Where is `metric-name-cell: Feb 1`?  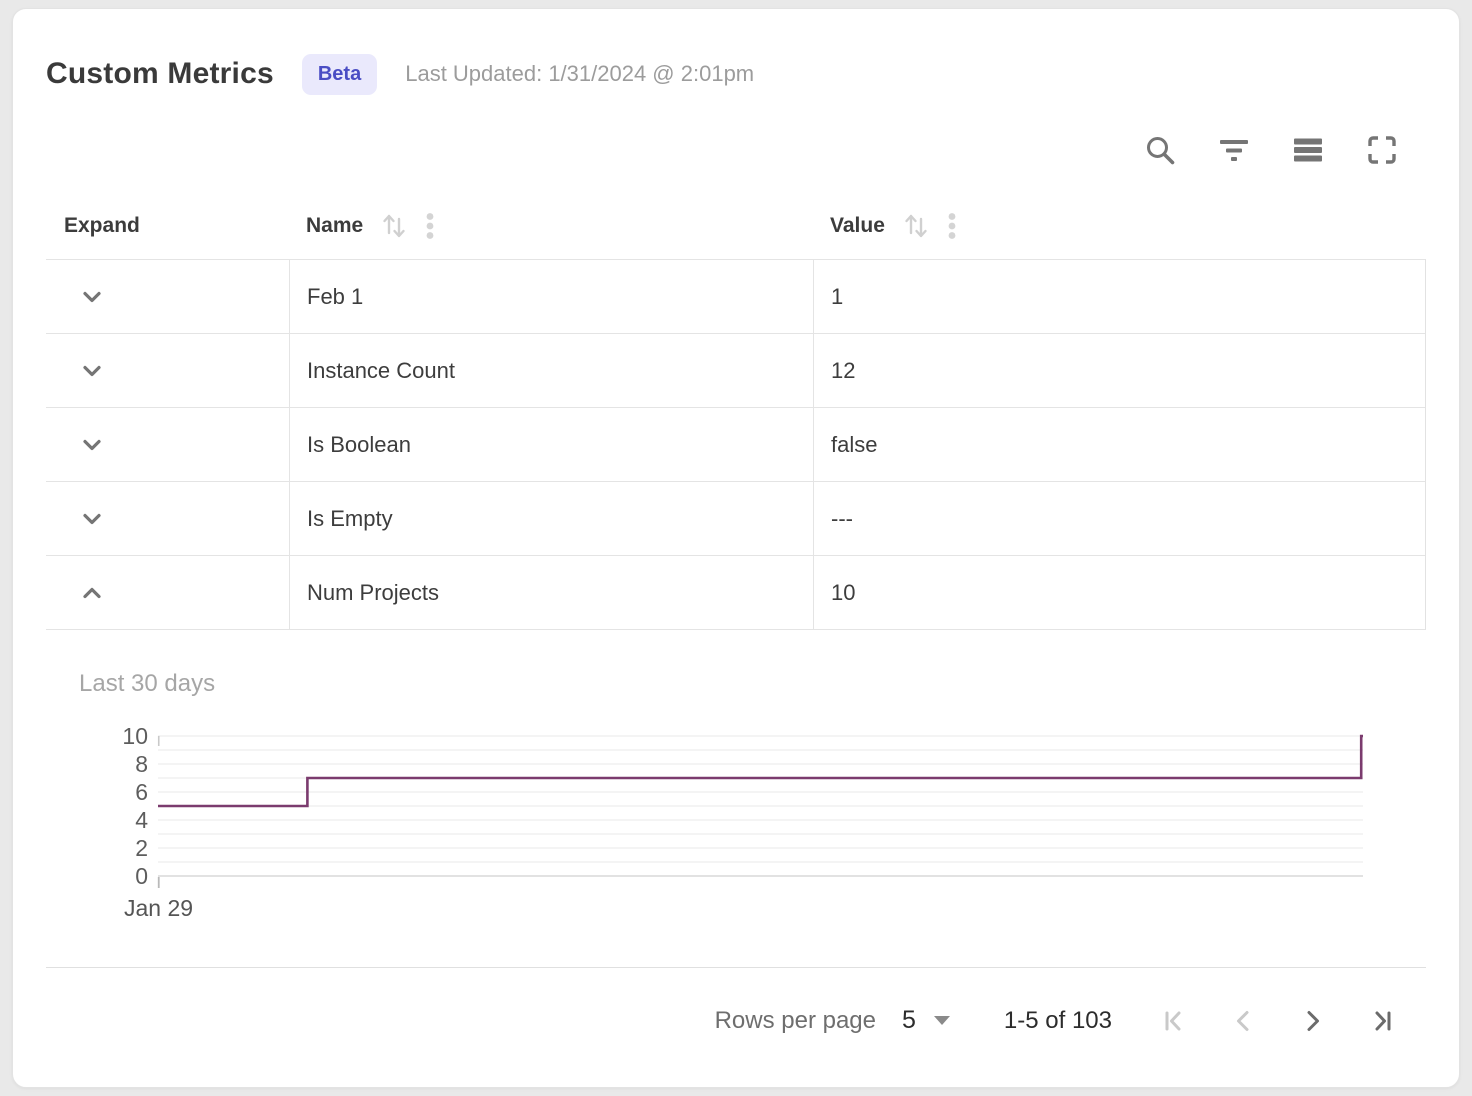
metric-name-cell: Feb 1 is located at coordinates (551, 296).